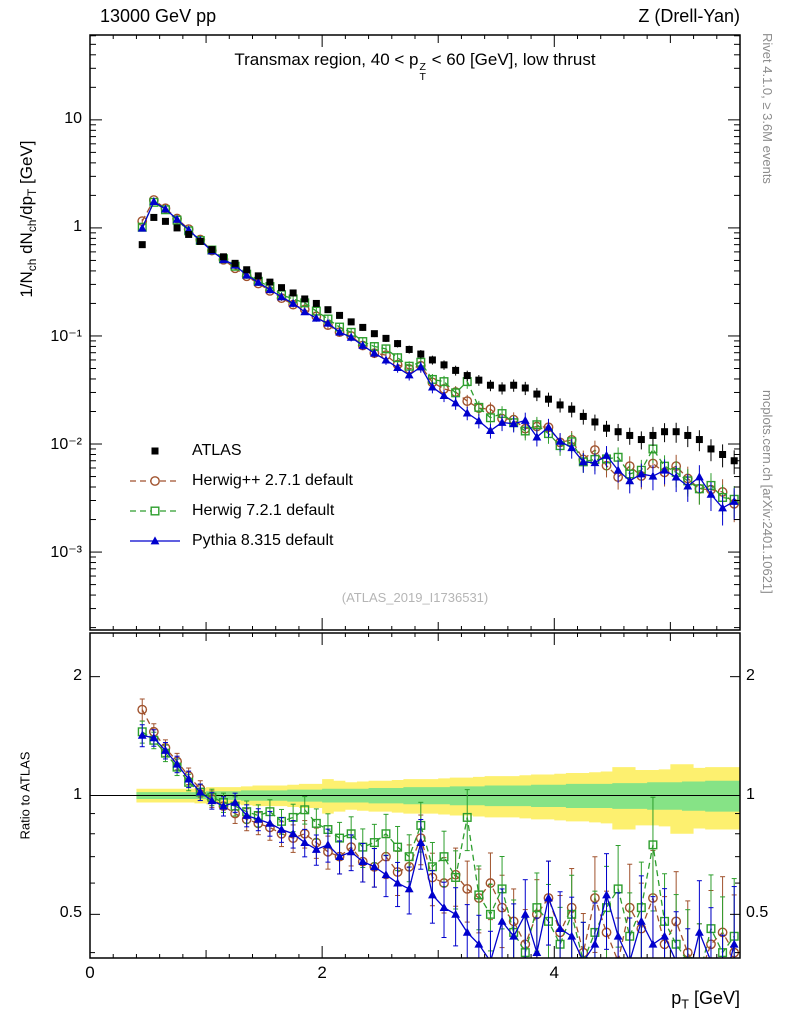 The width and height of the screenshot is (786, 1024). I want to click on panel-title-sub: T, so click(422, 77).